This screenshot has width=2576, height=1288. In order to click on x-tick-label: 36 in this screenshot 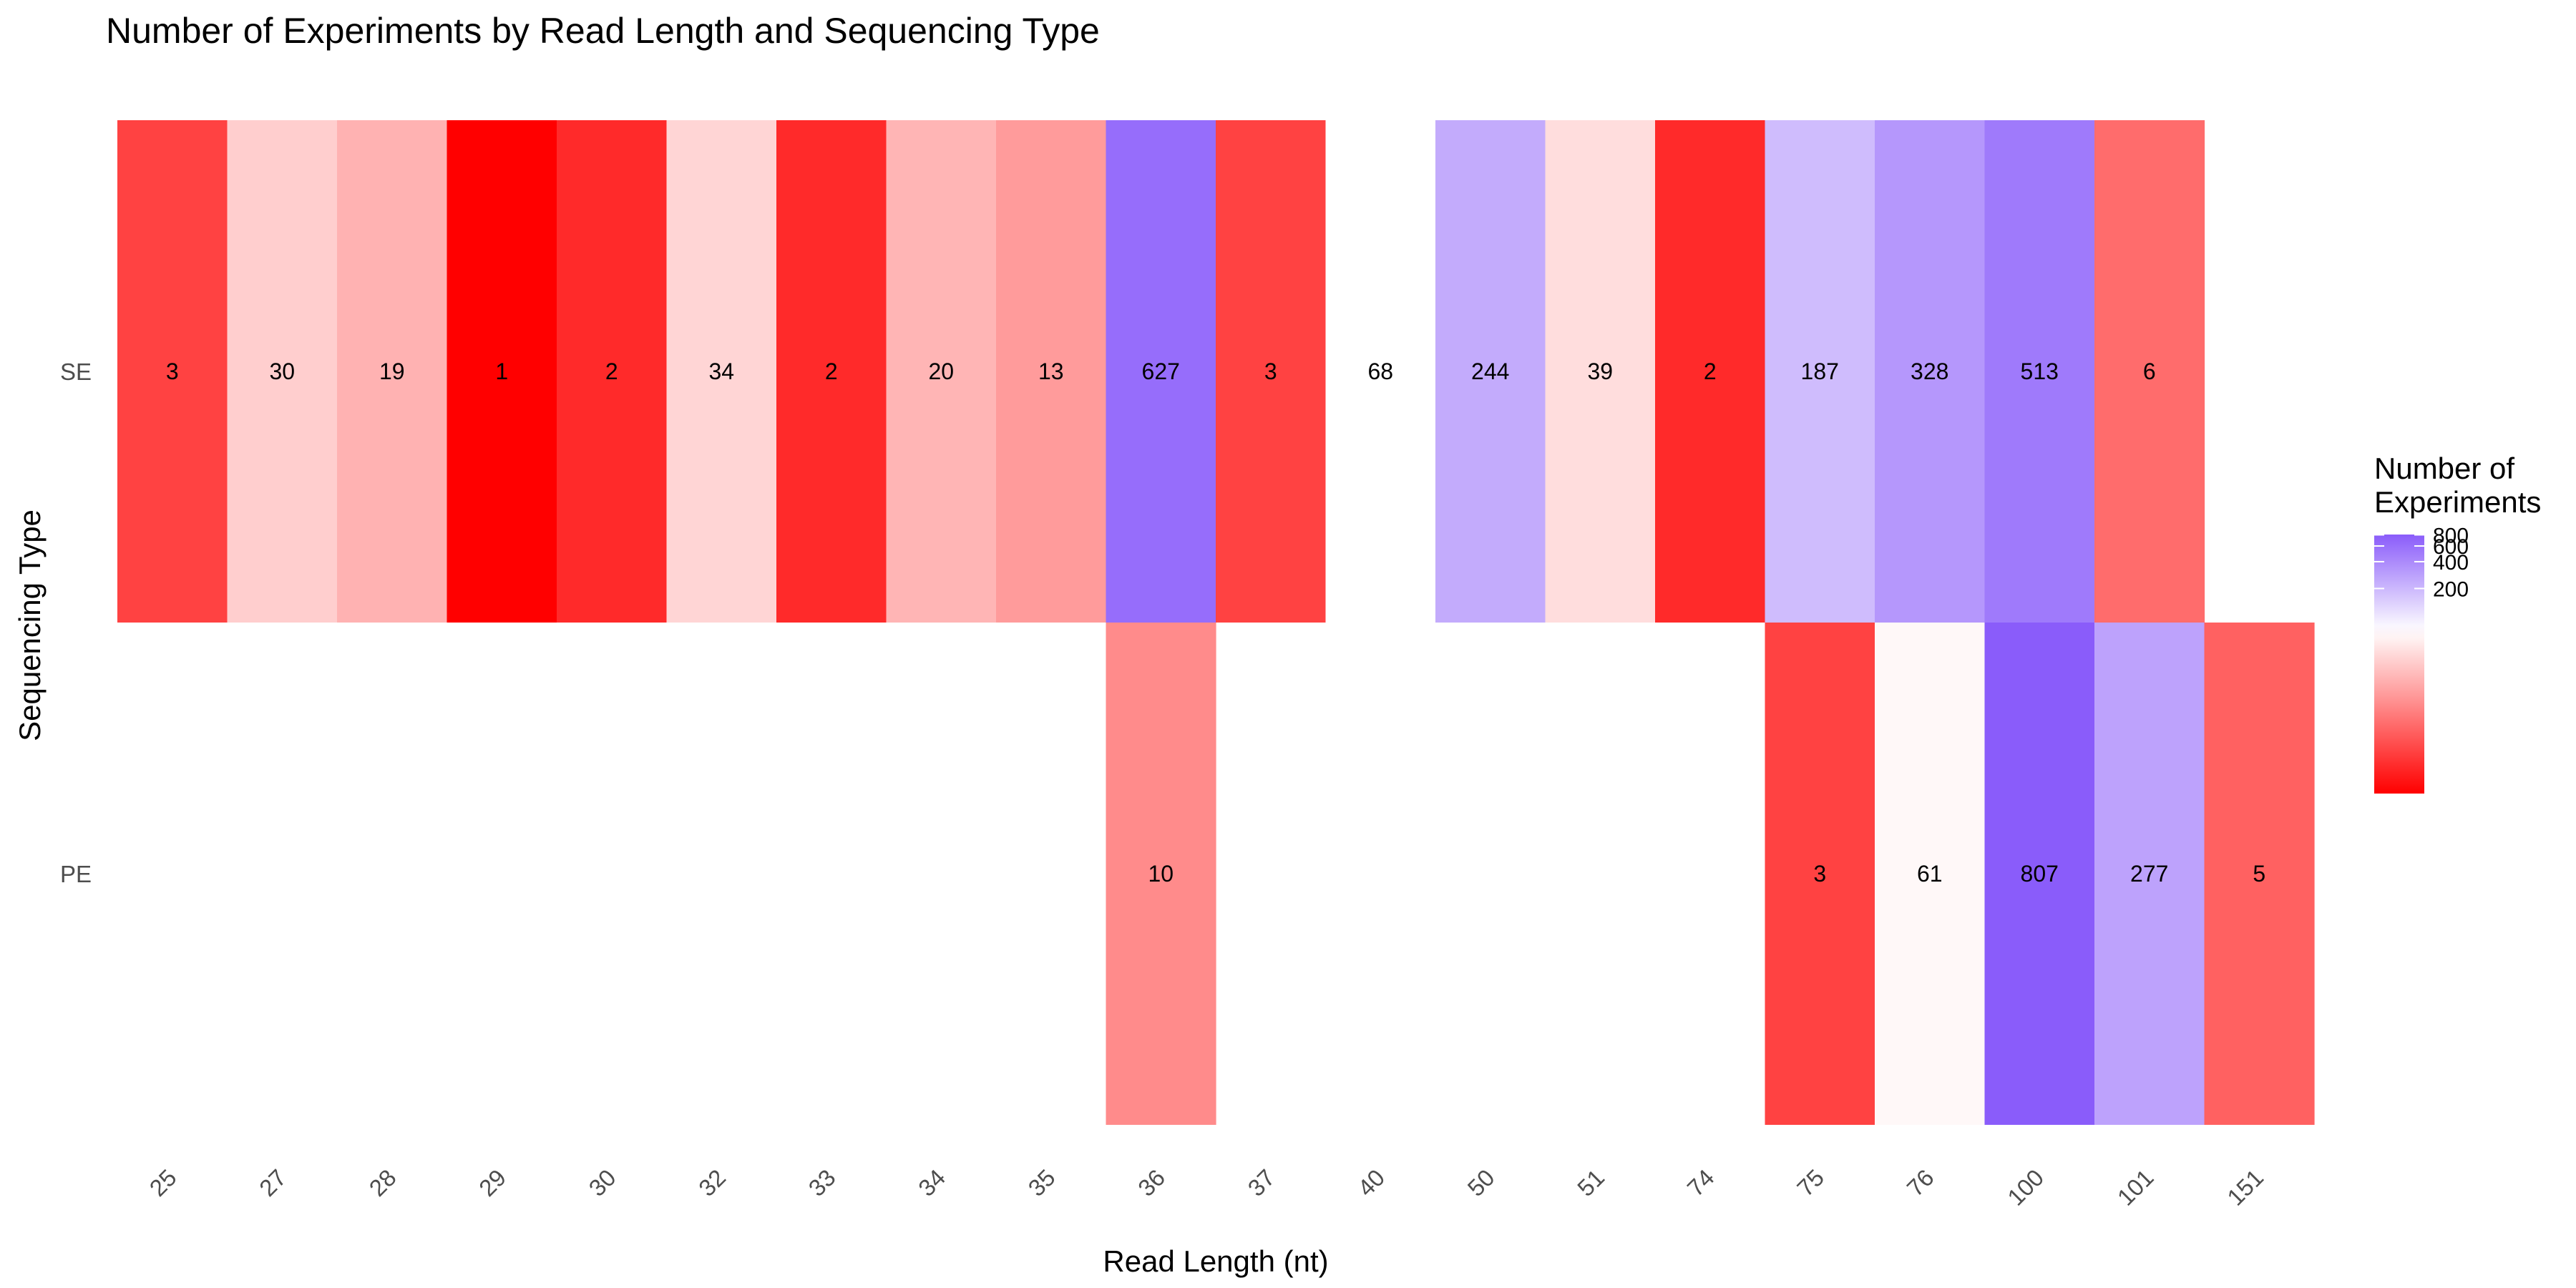, I will do `click(1151, 1182)`.